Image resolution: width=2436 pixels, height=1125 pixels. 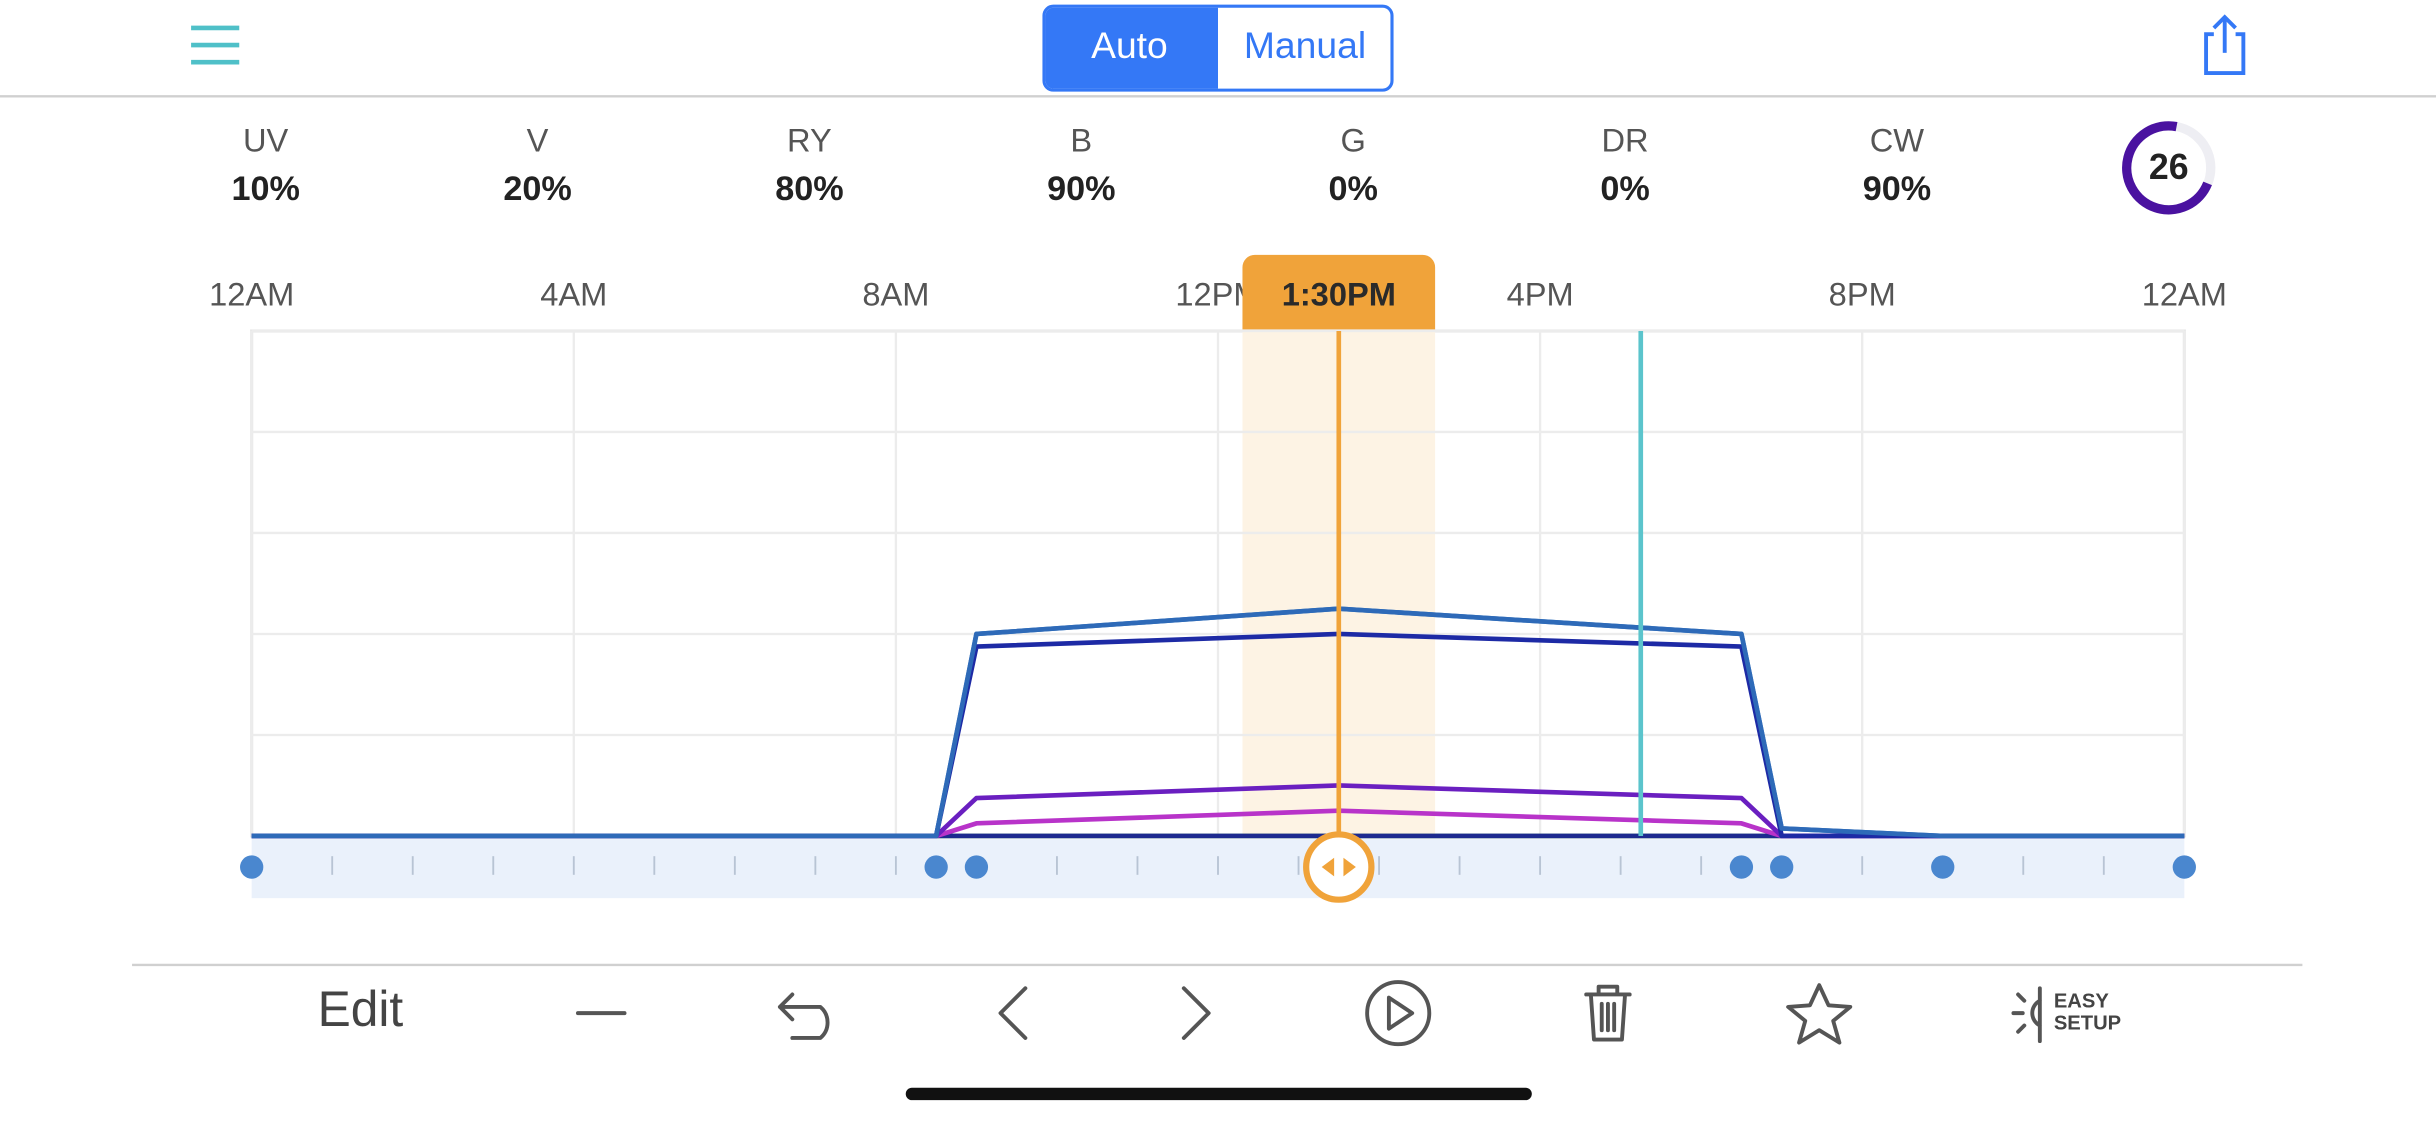 What do you see at coordinates (1013, 1013) in the screenshot?
I see `prev-button` at bounding box center [1013, 1013].